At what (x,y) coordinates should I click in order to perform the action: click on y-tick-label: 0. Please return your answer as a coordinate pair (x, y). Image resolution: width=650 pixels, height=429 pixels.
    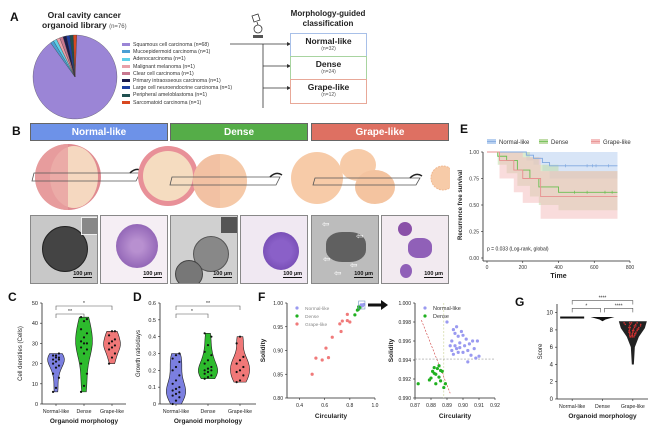
    Looking at the image, I should click on (36, 405).